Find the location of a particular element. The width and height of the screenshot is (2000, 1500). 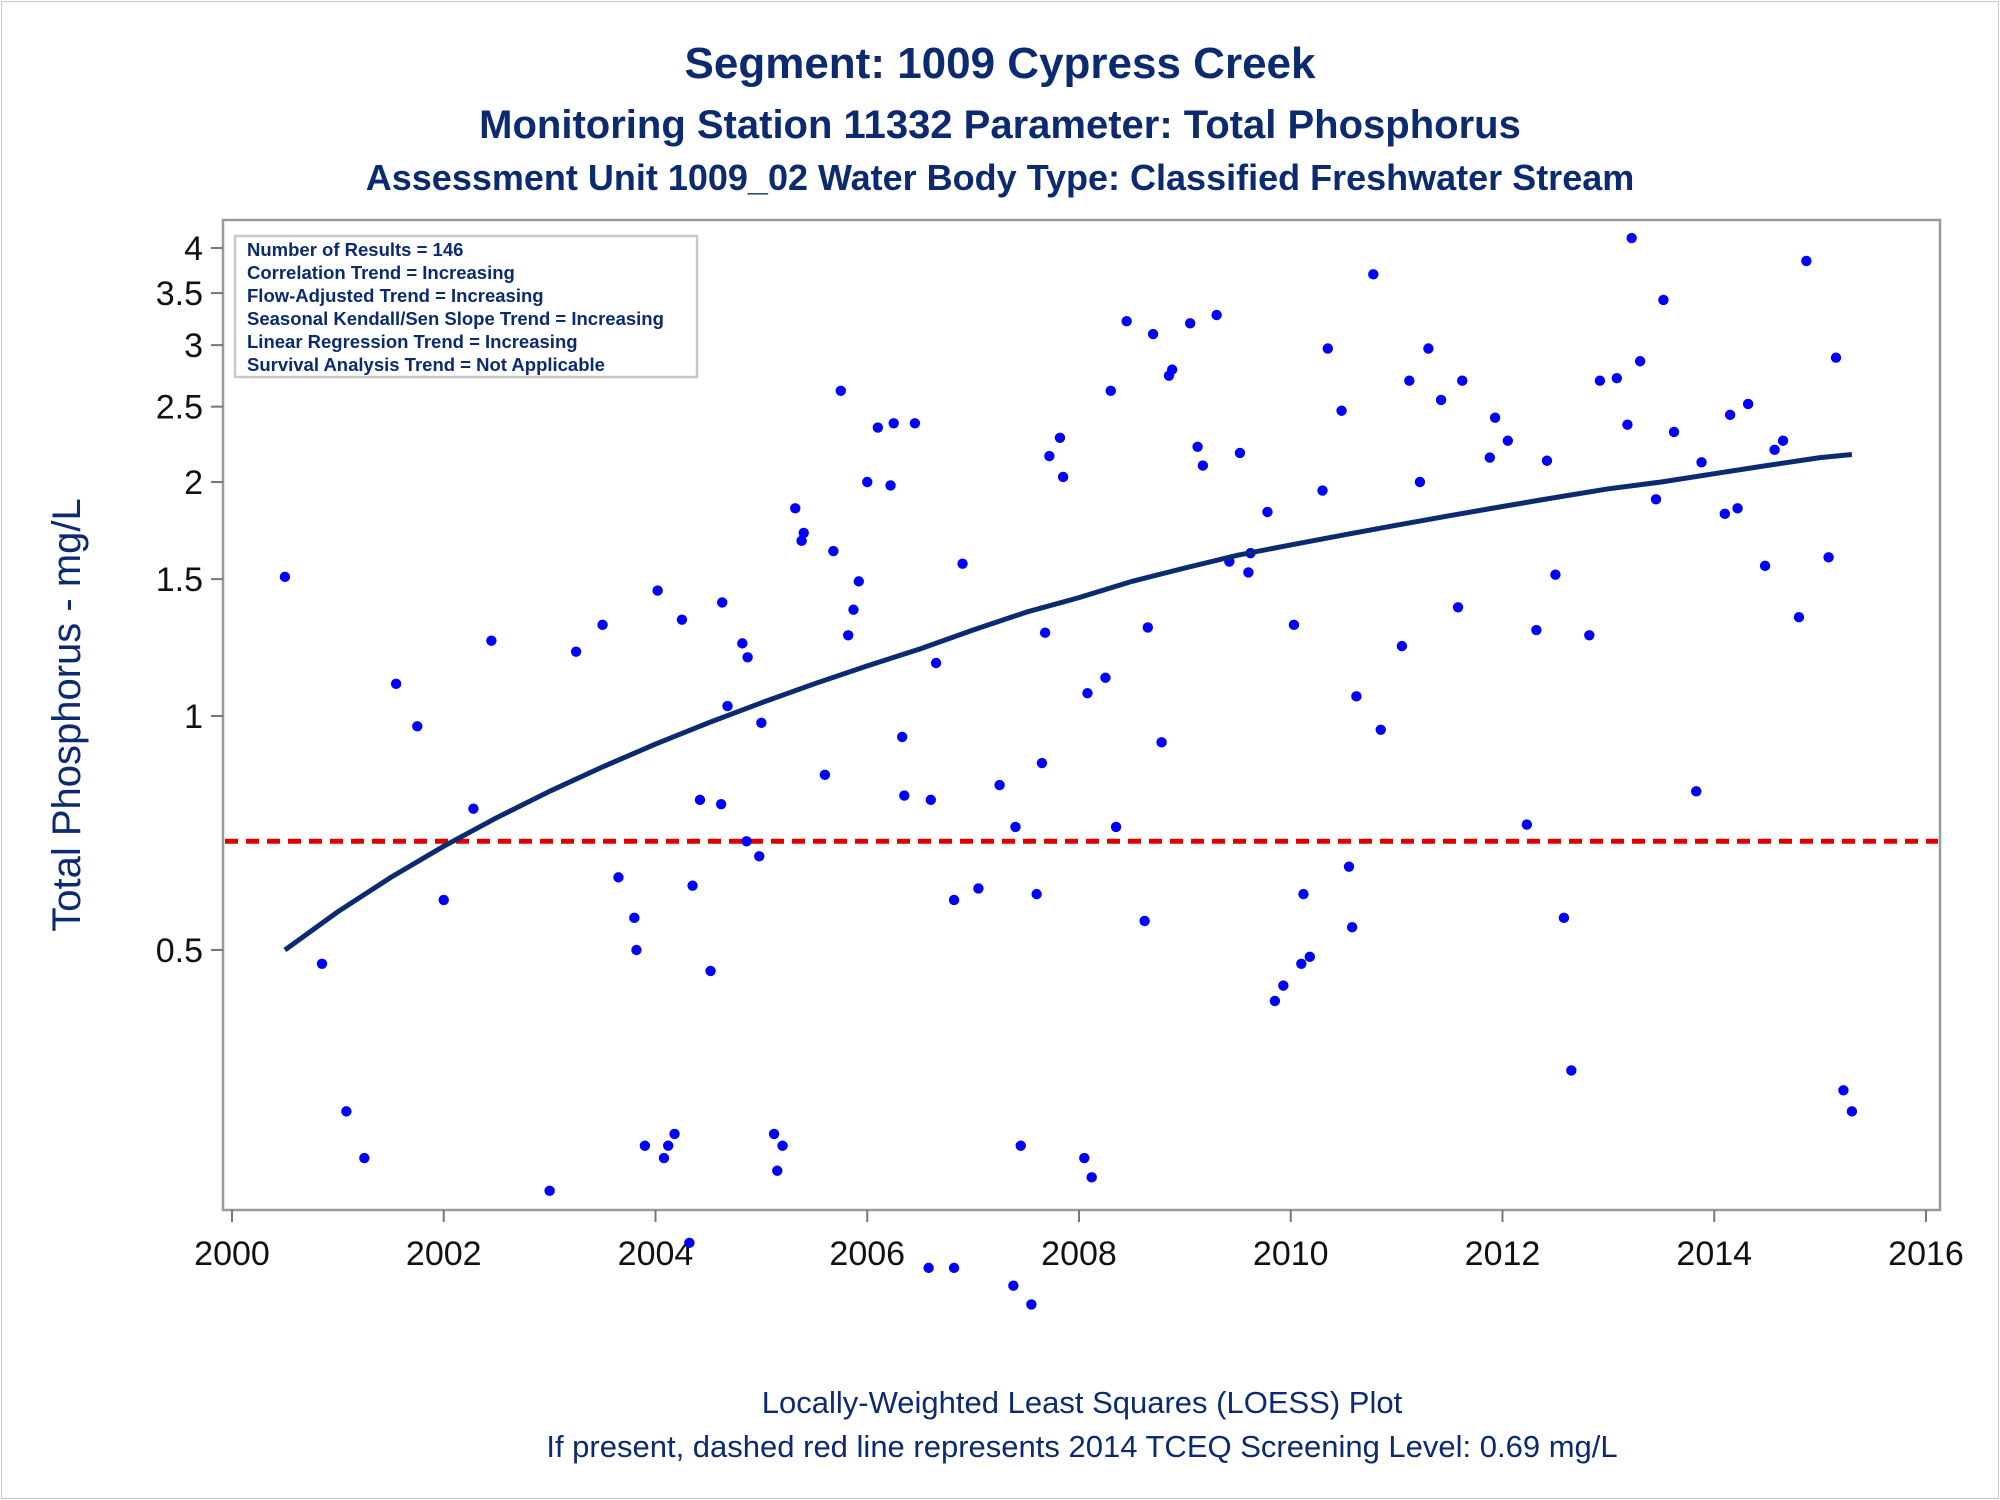

x-tick-label: 2008 is located at coordinates (1079, 1254).